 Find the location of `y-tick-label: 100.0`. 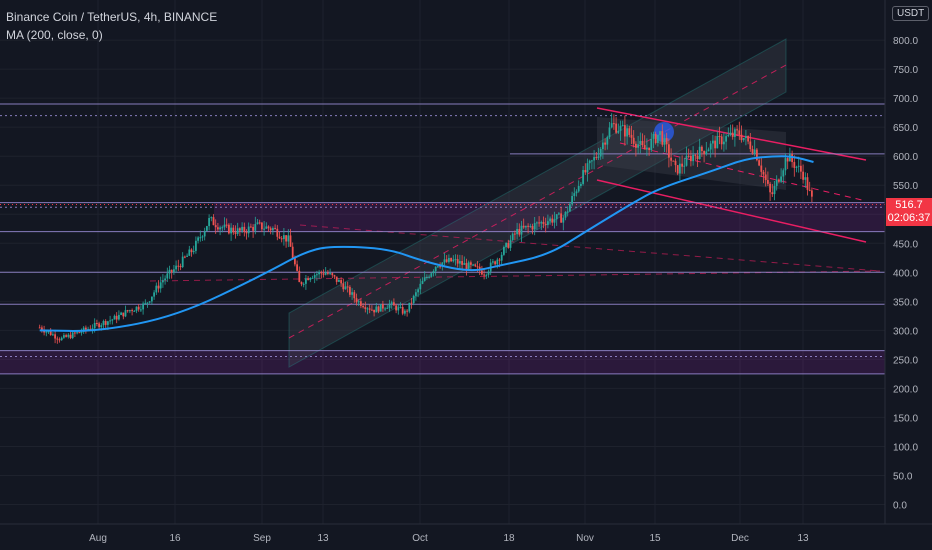

y-tick-label: 100.0 is located at coordinates (905, 447).